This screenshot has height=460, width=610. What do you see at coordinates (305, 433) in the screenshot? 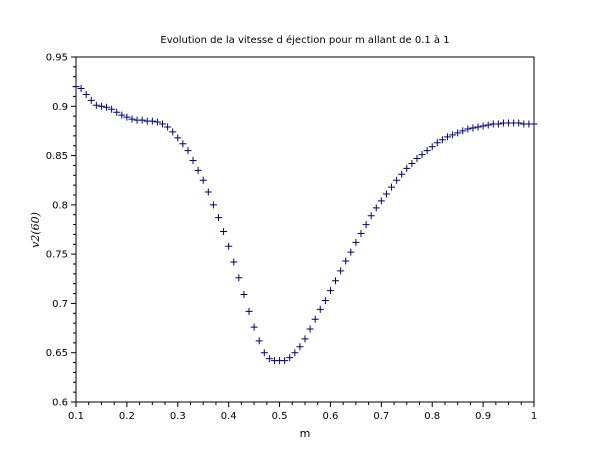
I see `x-axis-label: m` at bounding box center [305, 433].